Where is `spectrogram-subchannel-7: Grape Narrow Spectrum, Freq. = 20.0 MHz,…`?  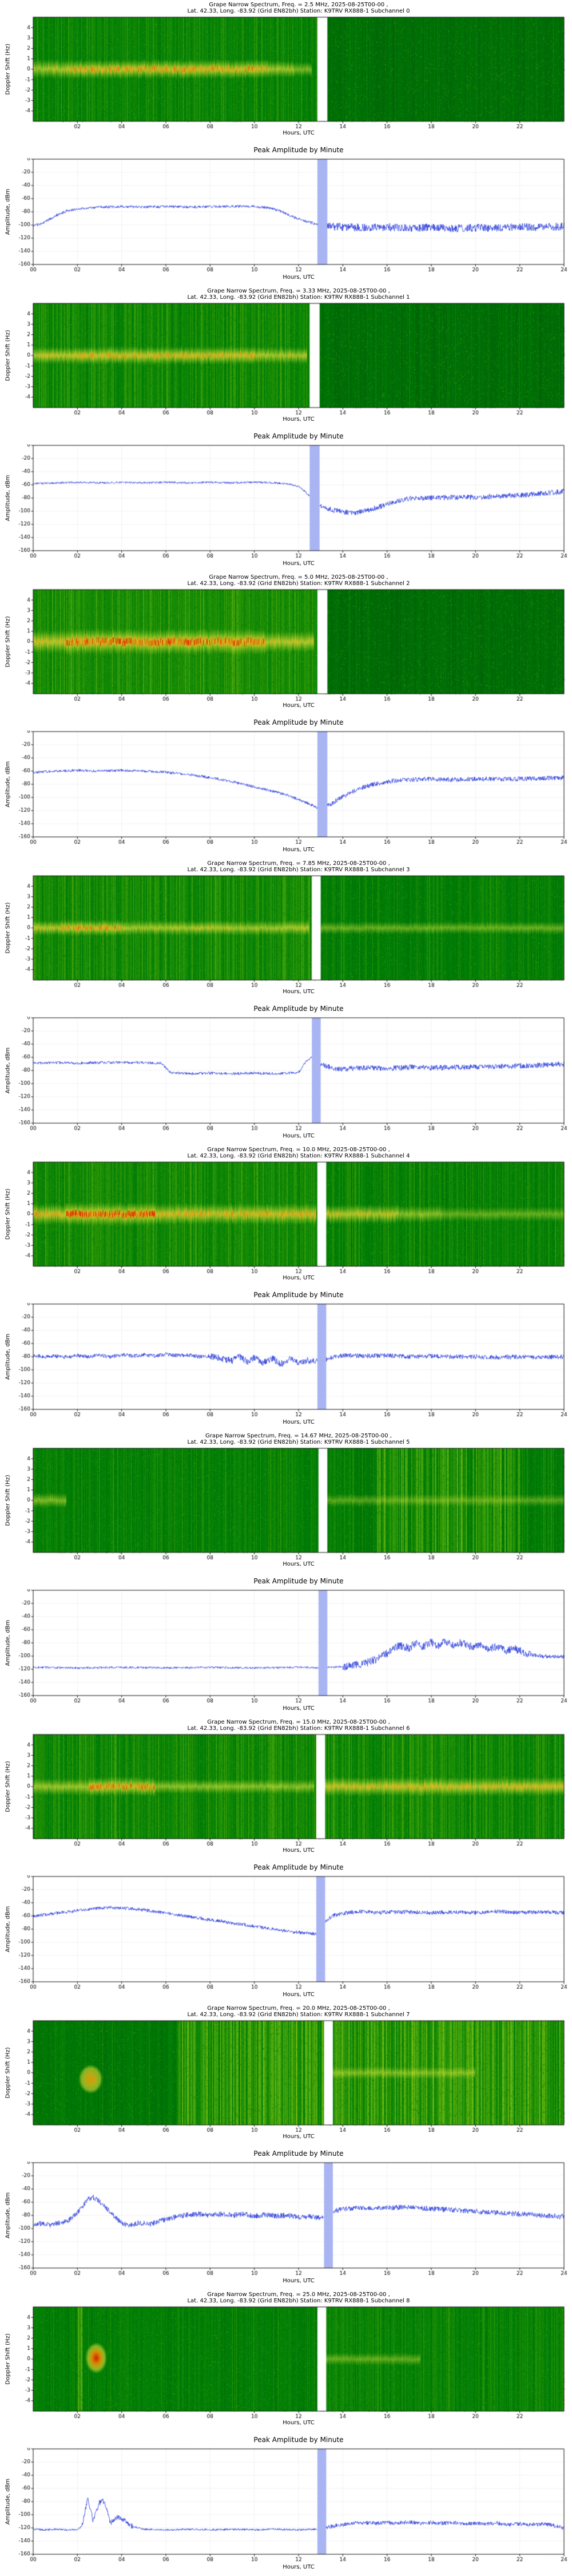
spectrogram-subchannel-7: Grape Narrow Spectrum, Freq. = 20.0 MHz,… is located at coordinates (286, 2075).